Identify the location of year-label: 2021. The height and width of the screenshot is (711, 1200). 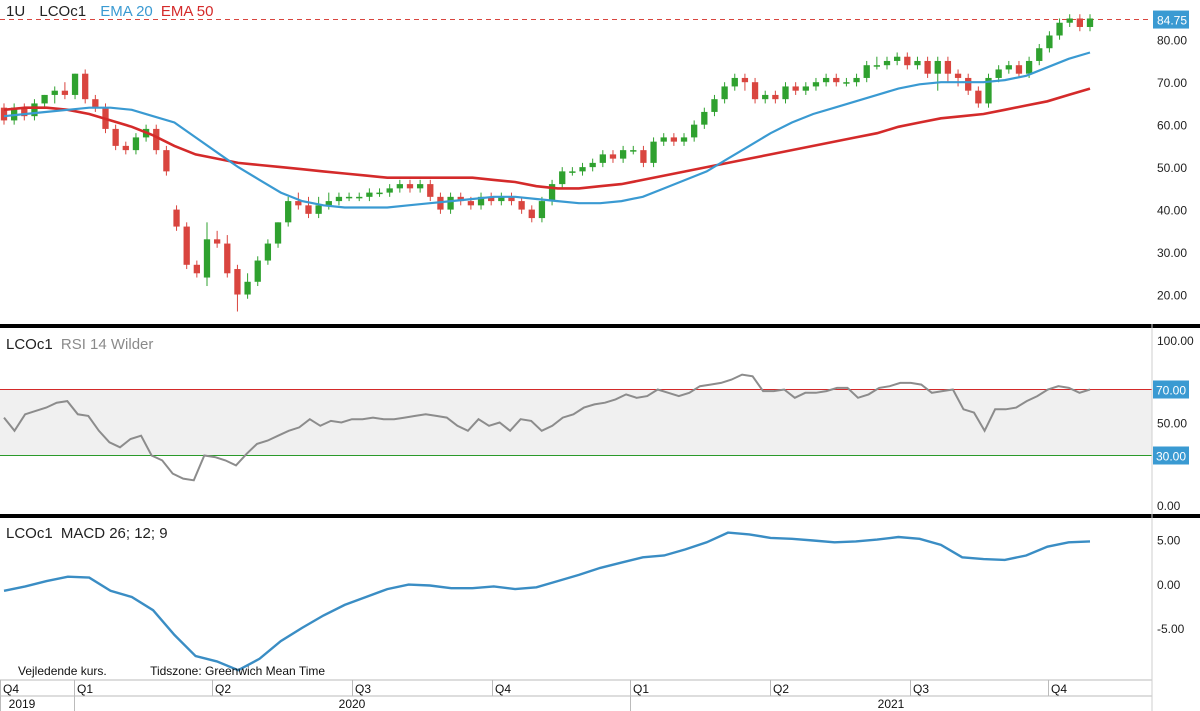
(891, 704).